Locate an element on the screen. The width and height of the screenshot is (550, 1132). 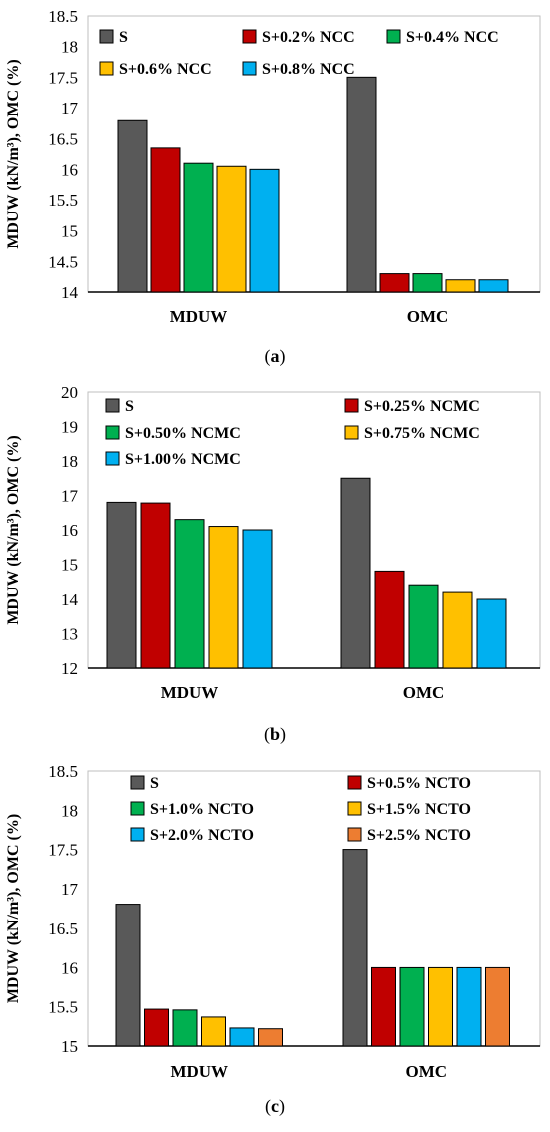
legend-label: S+2.5% NCTO is located at coordinates (419, 835).